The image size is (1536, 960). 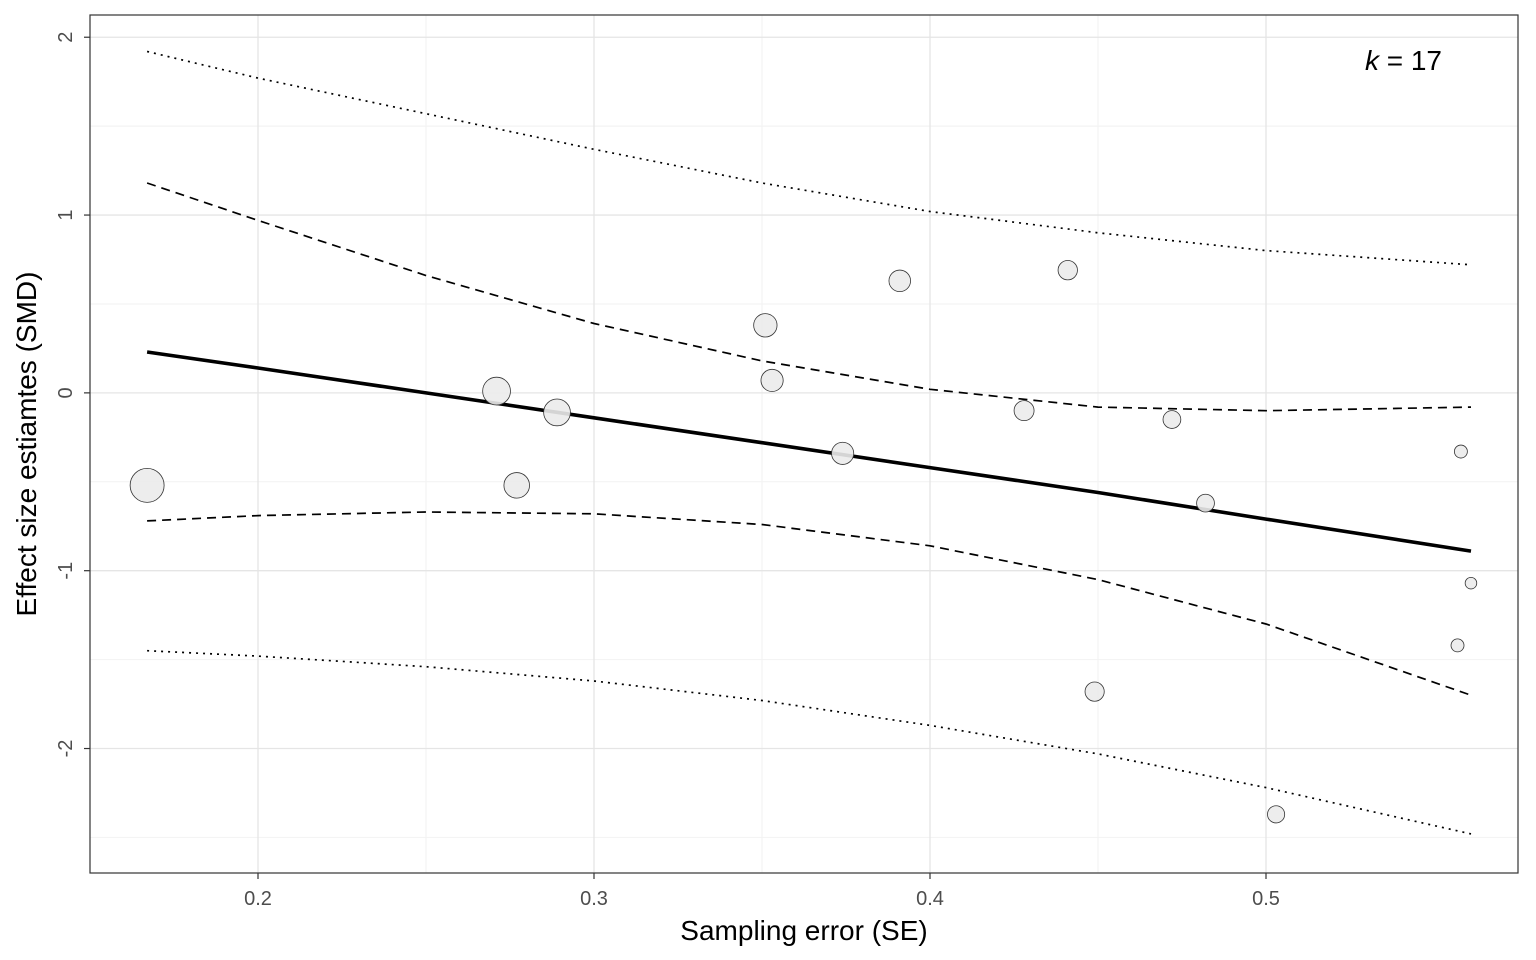 I want to click on x-axis: 0.2 0.3 0.4 0.5, so click(x=762, y=891).